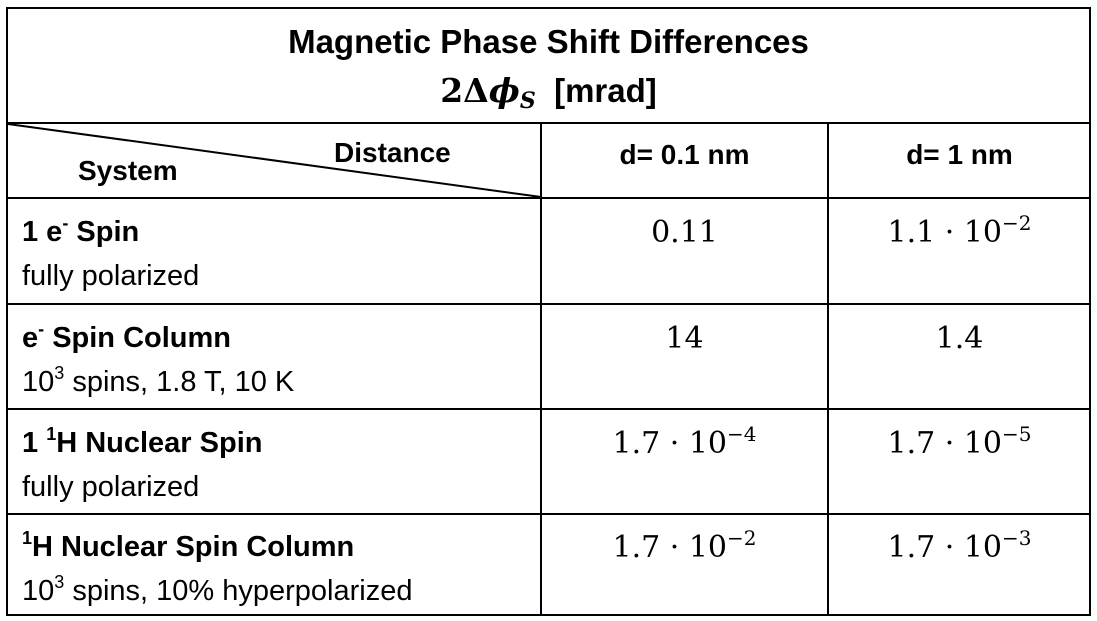  What do you see at coordinates (959, 545) in the screenshot?
I see `row-4-value-d1: 1.7 · 10⁻³` at bounding box center [959, 545].